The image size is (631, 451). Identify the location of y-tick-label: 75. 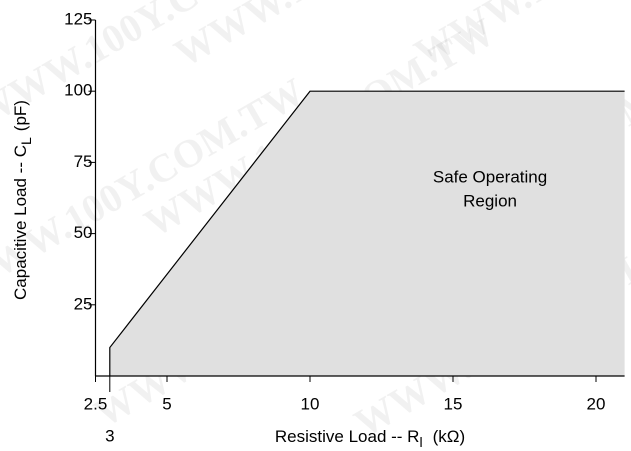
(83, 161).